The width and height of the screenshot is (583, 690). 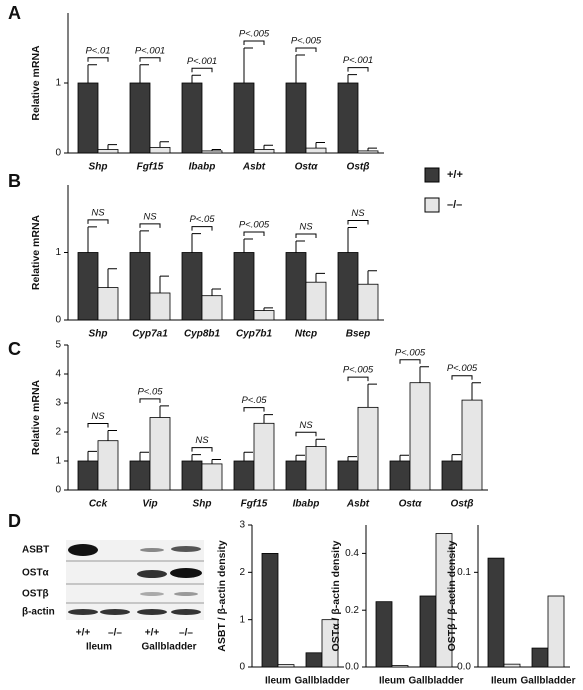 What do you see at coordinates (321, 681) in the screenshot?
I see `x-tick-label: Gallbladder` at bounding box center [321, 681].